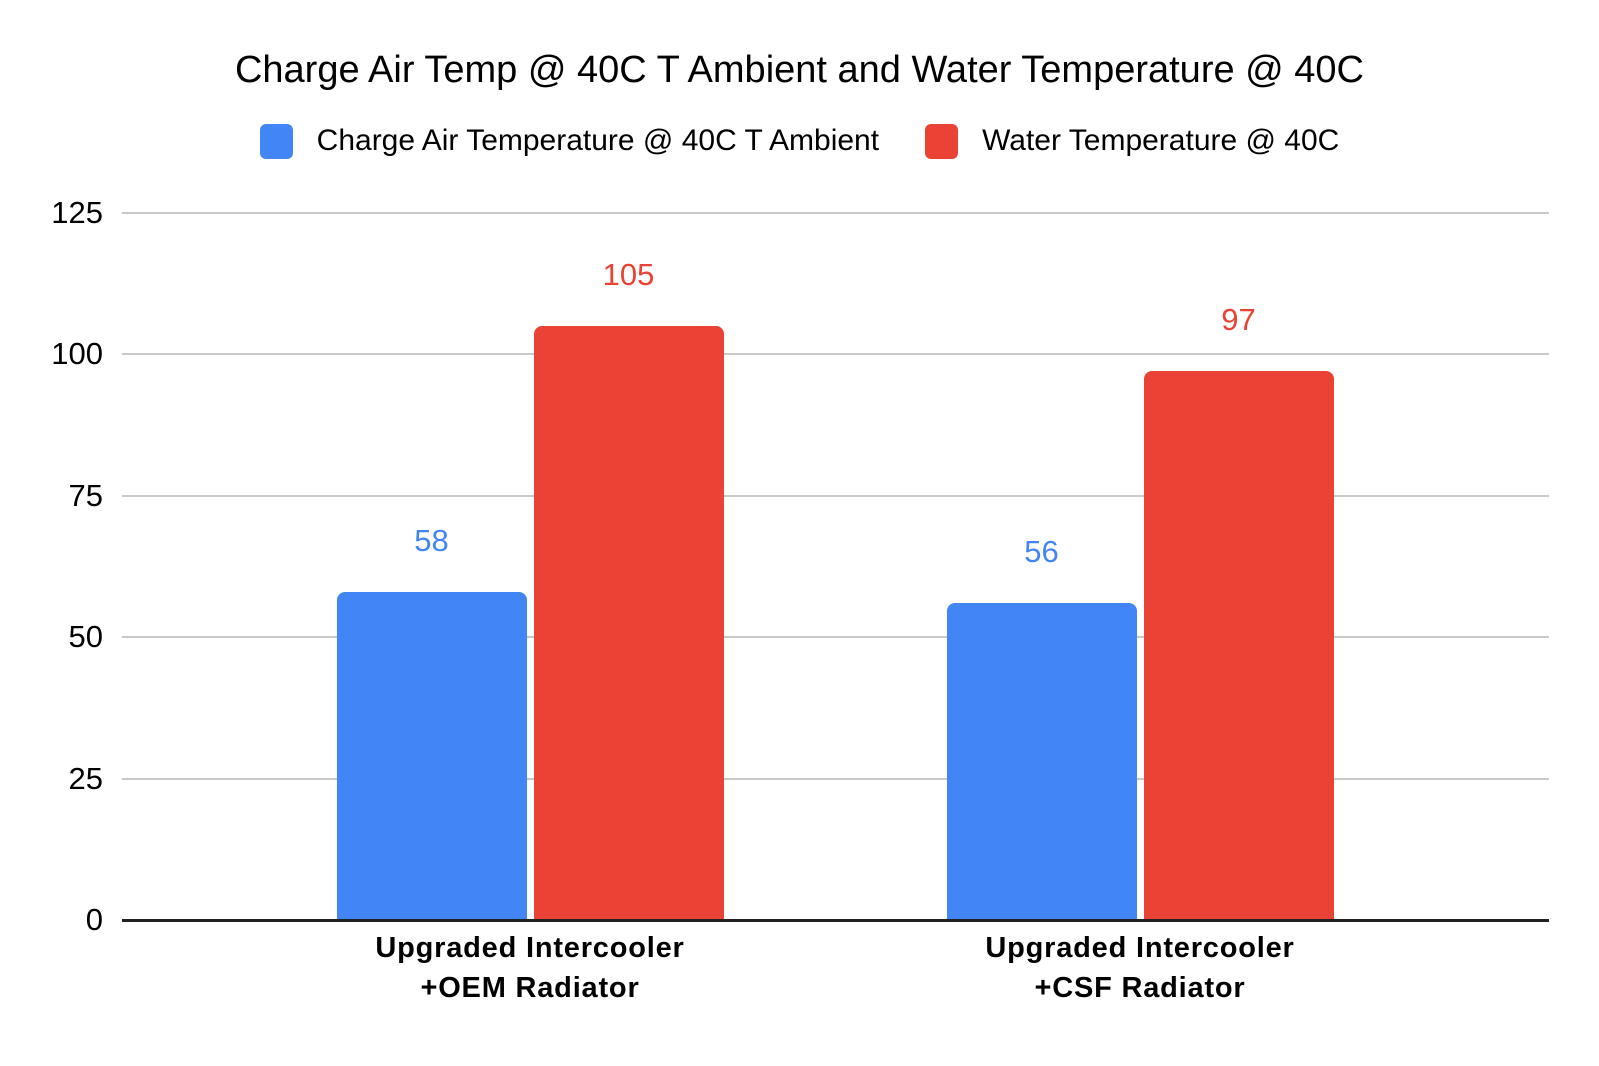 Image resolution: width=1599 pixels, height=1066 pixels. What do you see at coordinates (77, 354) in the screenshot?
I see `y-tick-label: 100` at bounding box center [77, 354].